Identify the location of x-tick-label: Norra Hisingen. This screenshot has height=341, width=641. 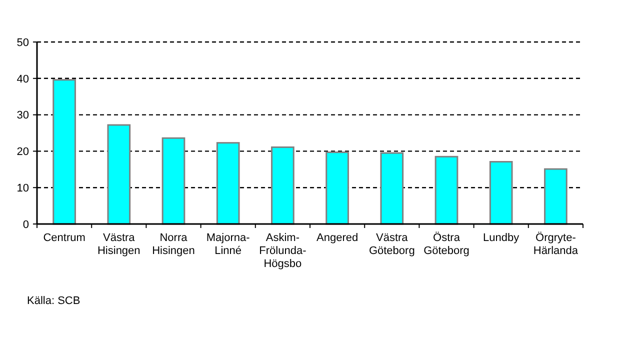
(173, 244).